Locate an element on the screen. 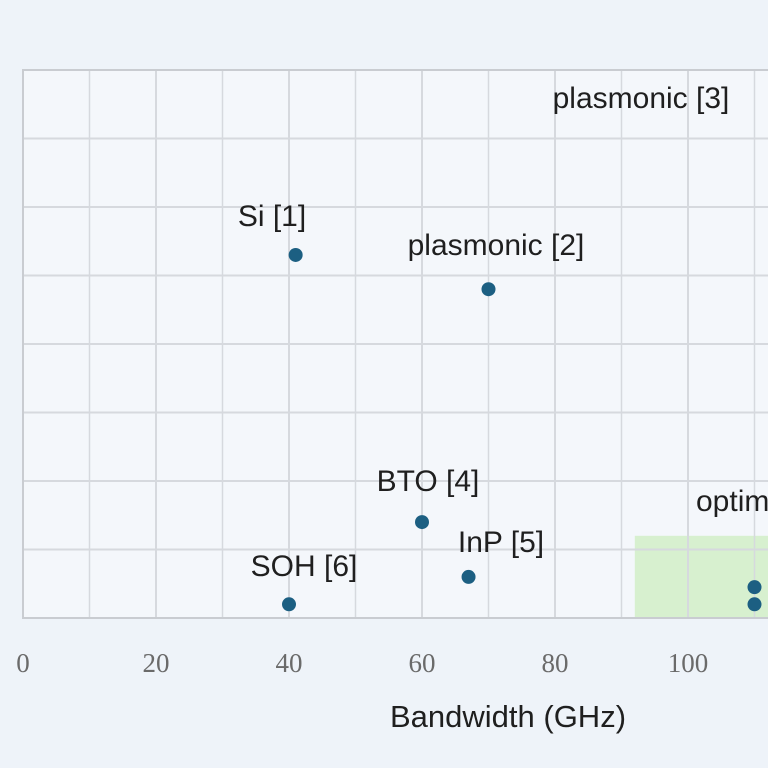 The width and height of the screenshot is (768, 768). x-tick-label: 60 is located at coordinates (422, 663).